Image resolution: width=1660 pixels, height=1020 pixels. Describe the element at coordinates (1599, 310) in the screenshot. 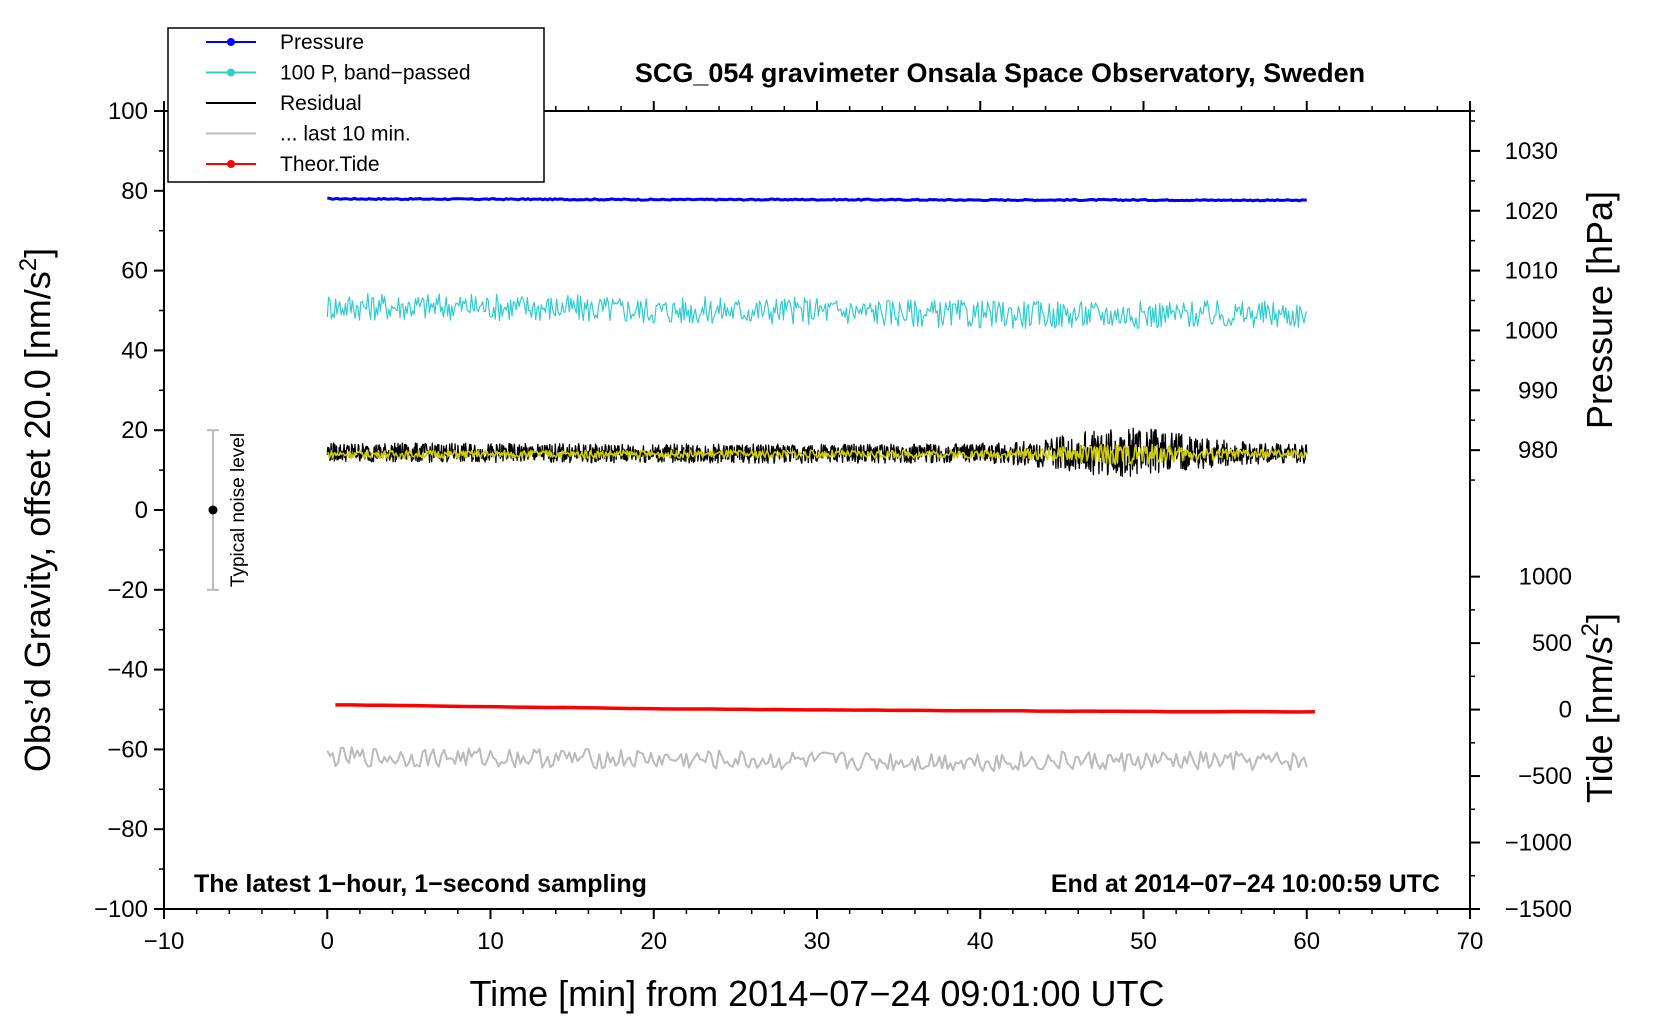

I see `pressure-axis-title: Pressure [hPa]` at that location.